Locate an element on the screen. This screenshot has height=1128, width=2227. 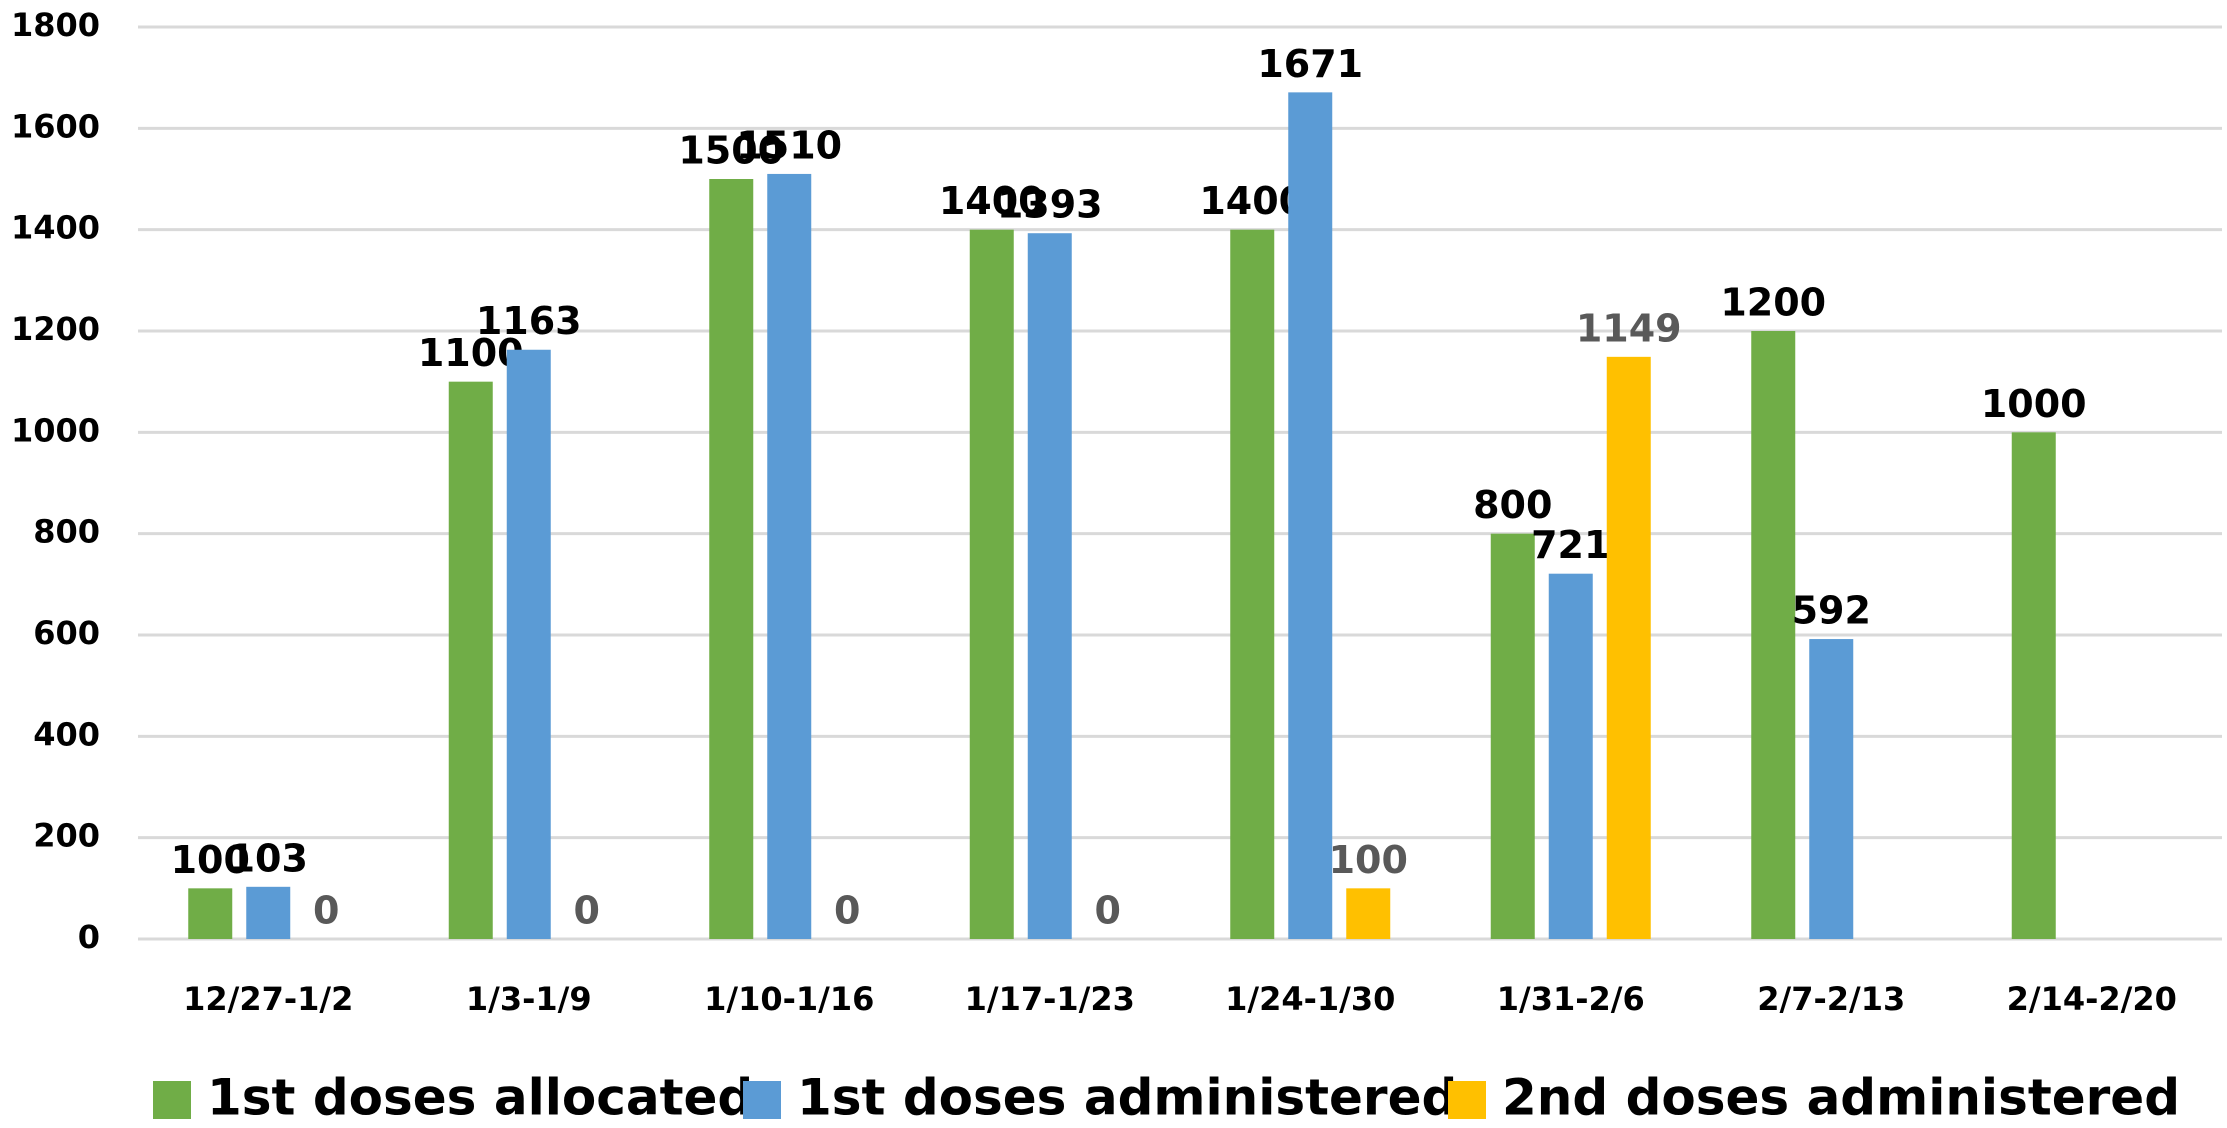
y-tick-label: 1000 is located at coordinates (55, 430).